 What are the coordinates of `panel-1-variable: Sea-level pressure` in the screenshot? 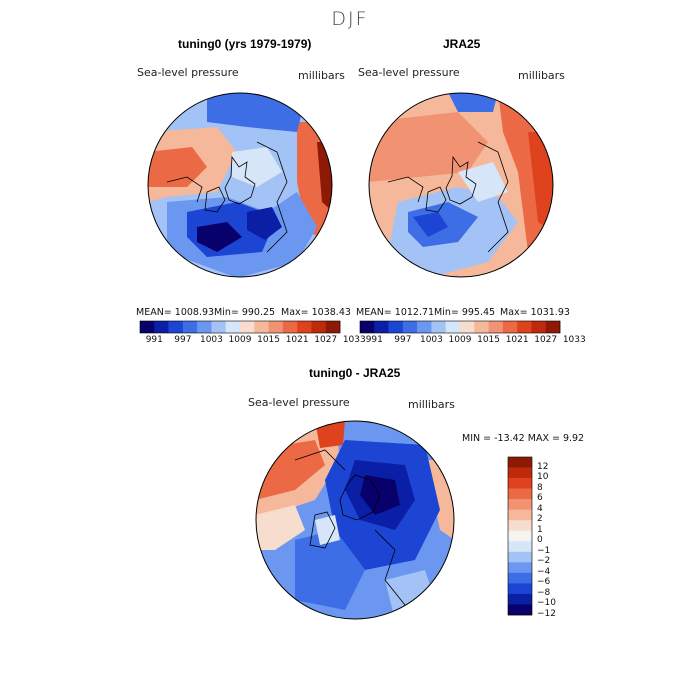 It's located at (188, 72).